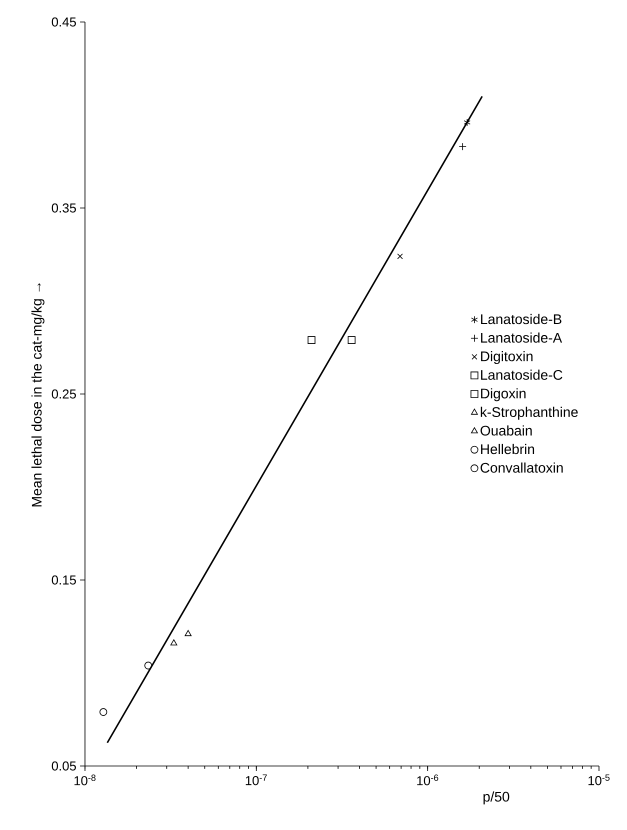  I want to click on legend-label: Digitoxin, so click(506, 357).